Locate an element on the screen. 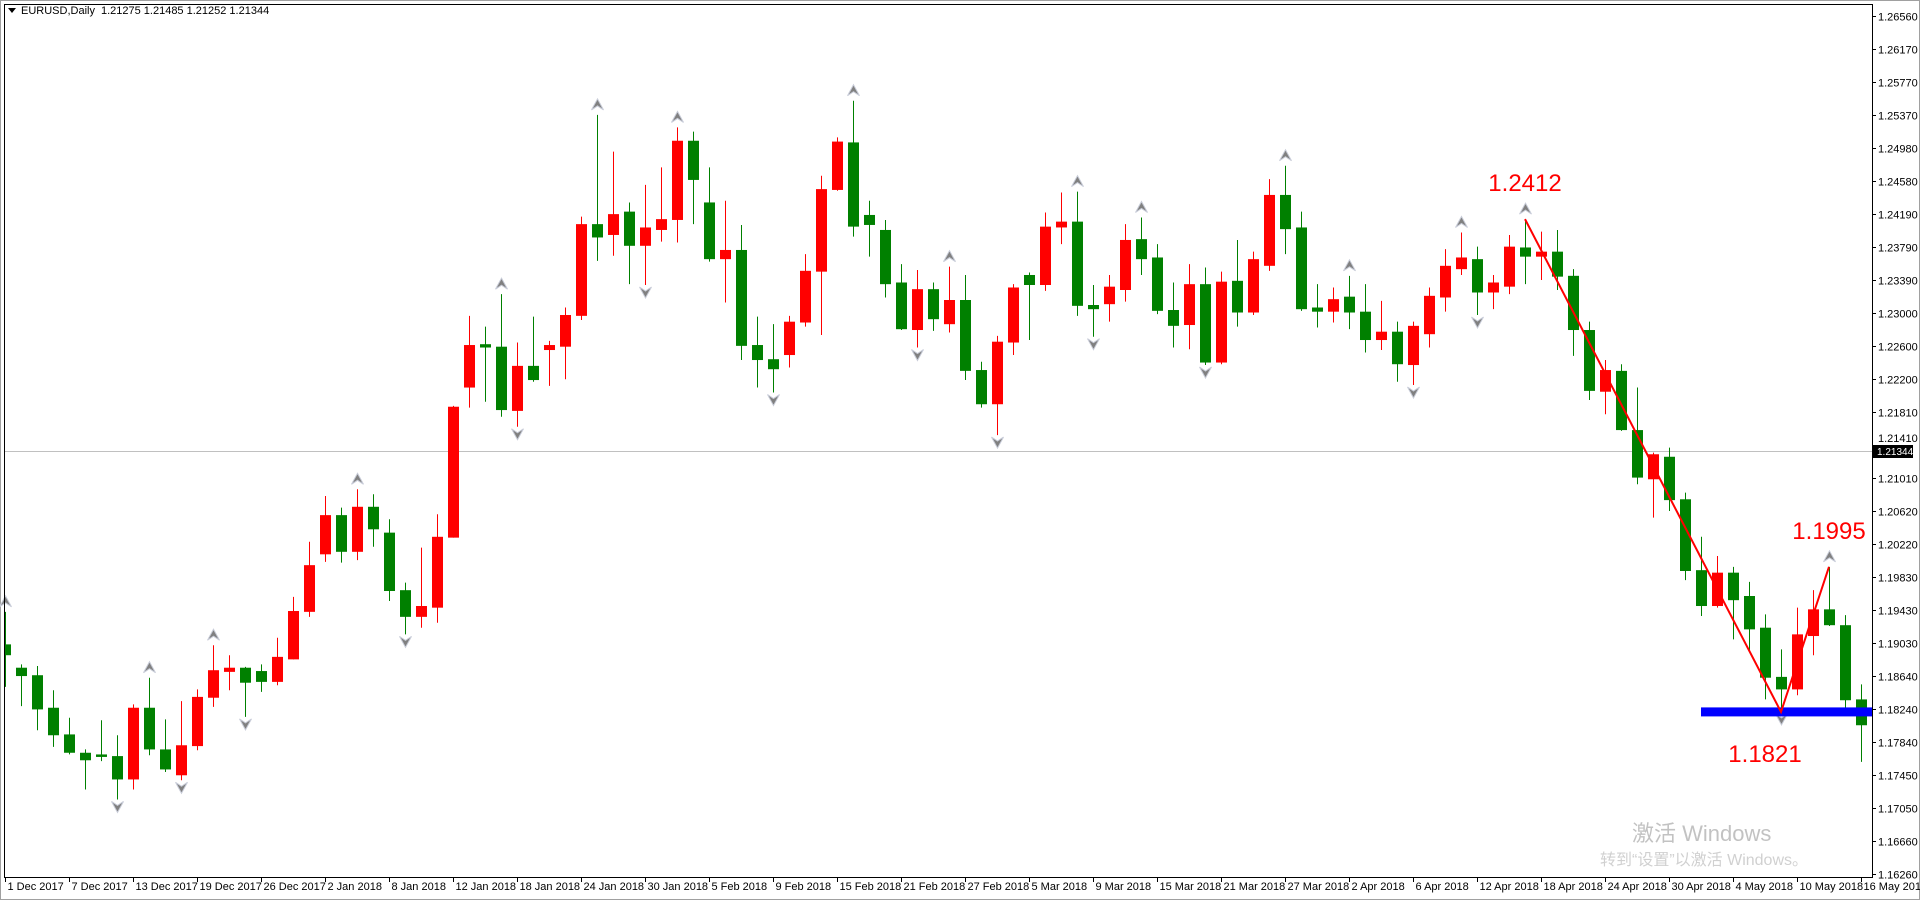 This screenshot has height=905, width=1920. activation-watermark: 激活 Windows is located at coordinates (1701, 832).